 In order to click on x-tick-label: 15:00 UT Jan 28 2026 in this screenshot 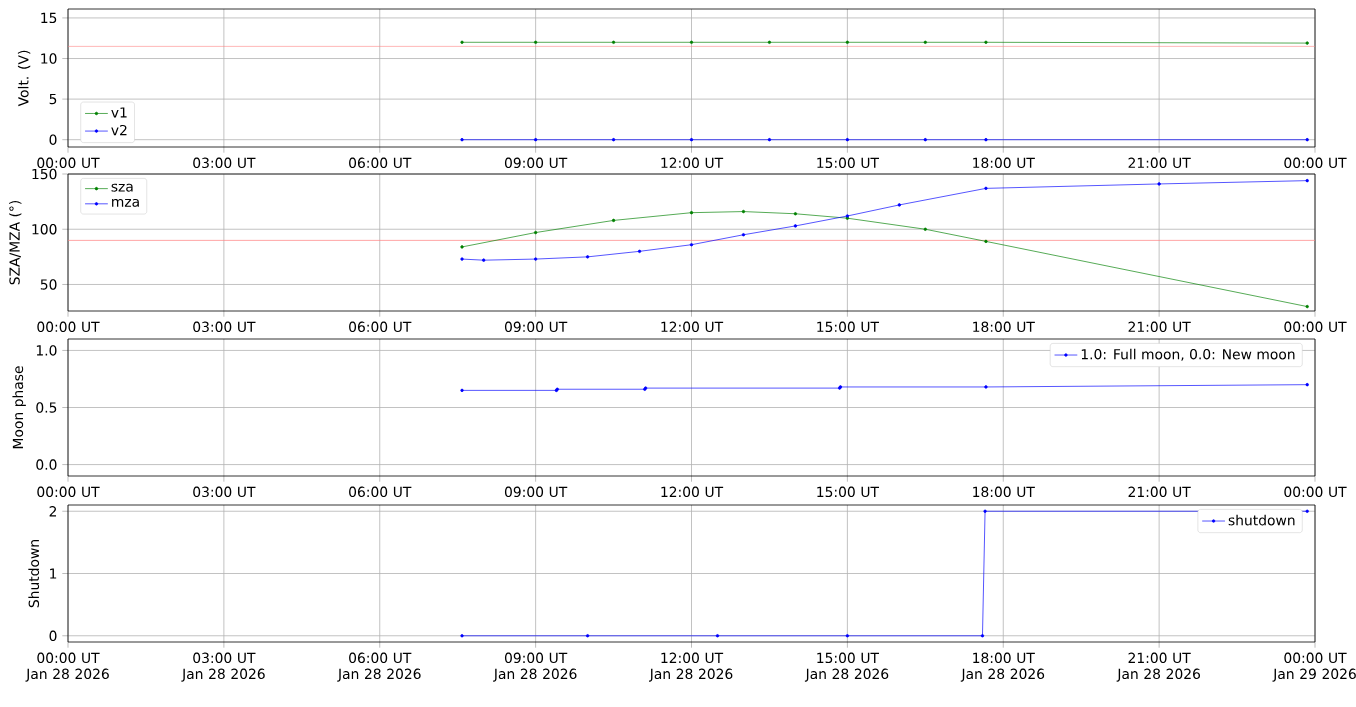, I will do `click(846, 667)`.